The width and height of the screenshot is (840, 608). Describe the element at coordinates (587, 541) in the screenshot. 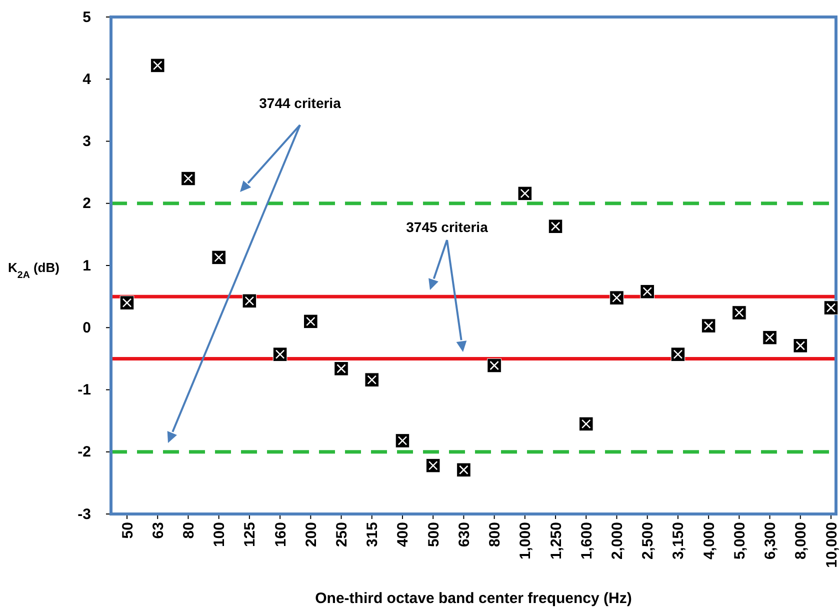

I see `x-tick-label: 1,600` at that location.